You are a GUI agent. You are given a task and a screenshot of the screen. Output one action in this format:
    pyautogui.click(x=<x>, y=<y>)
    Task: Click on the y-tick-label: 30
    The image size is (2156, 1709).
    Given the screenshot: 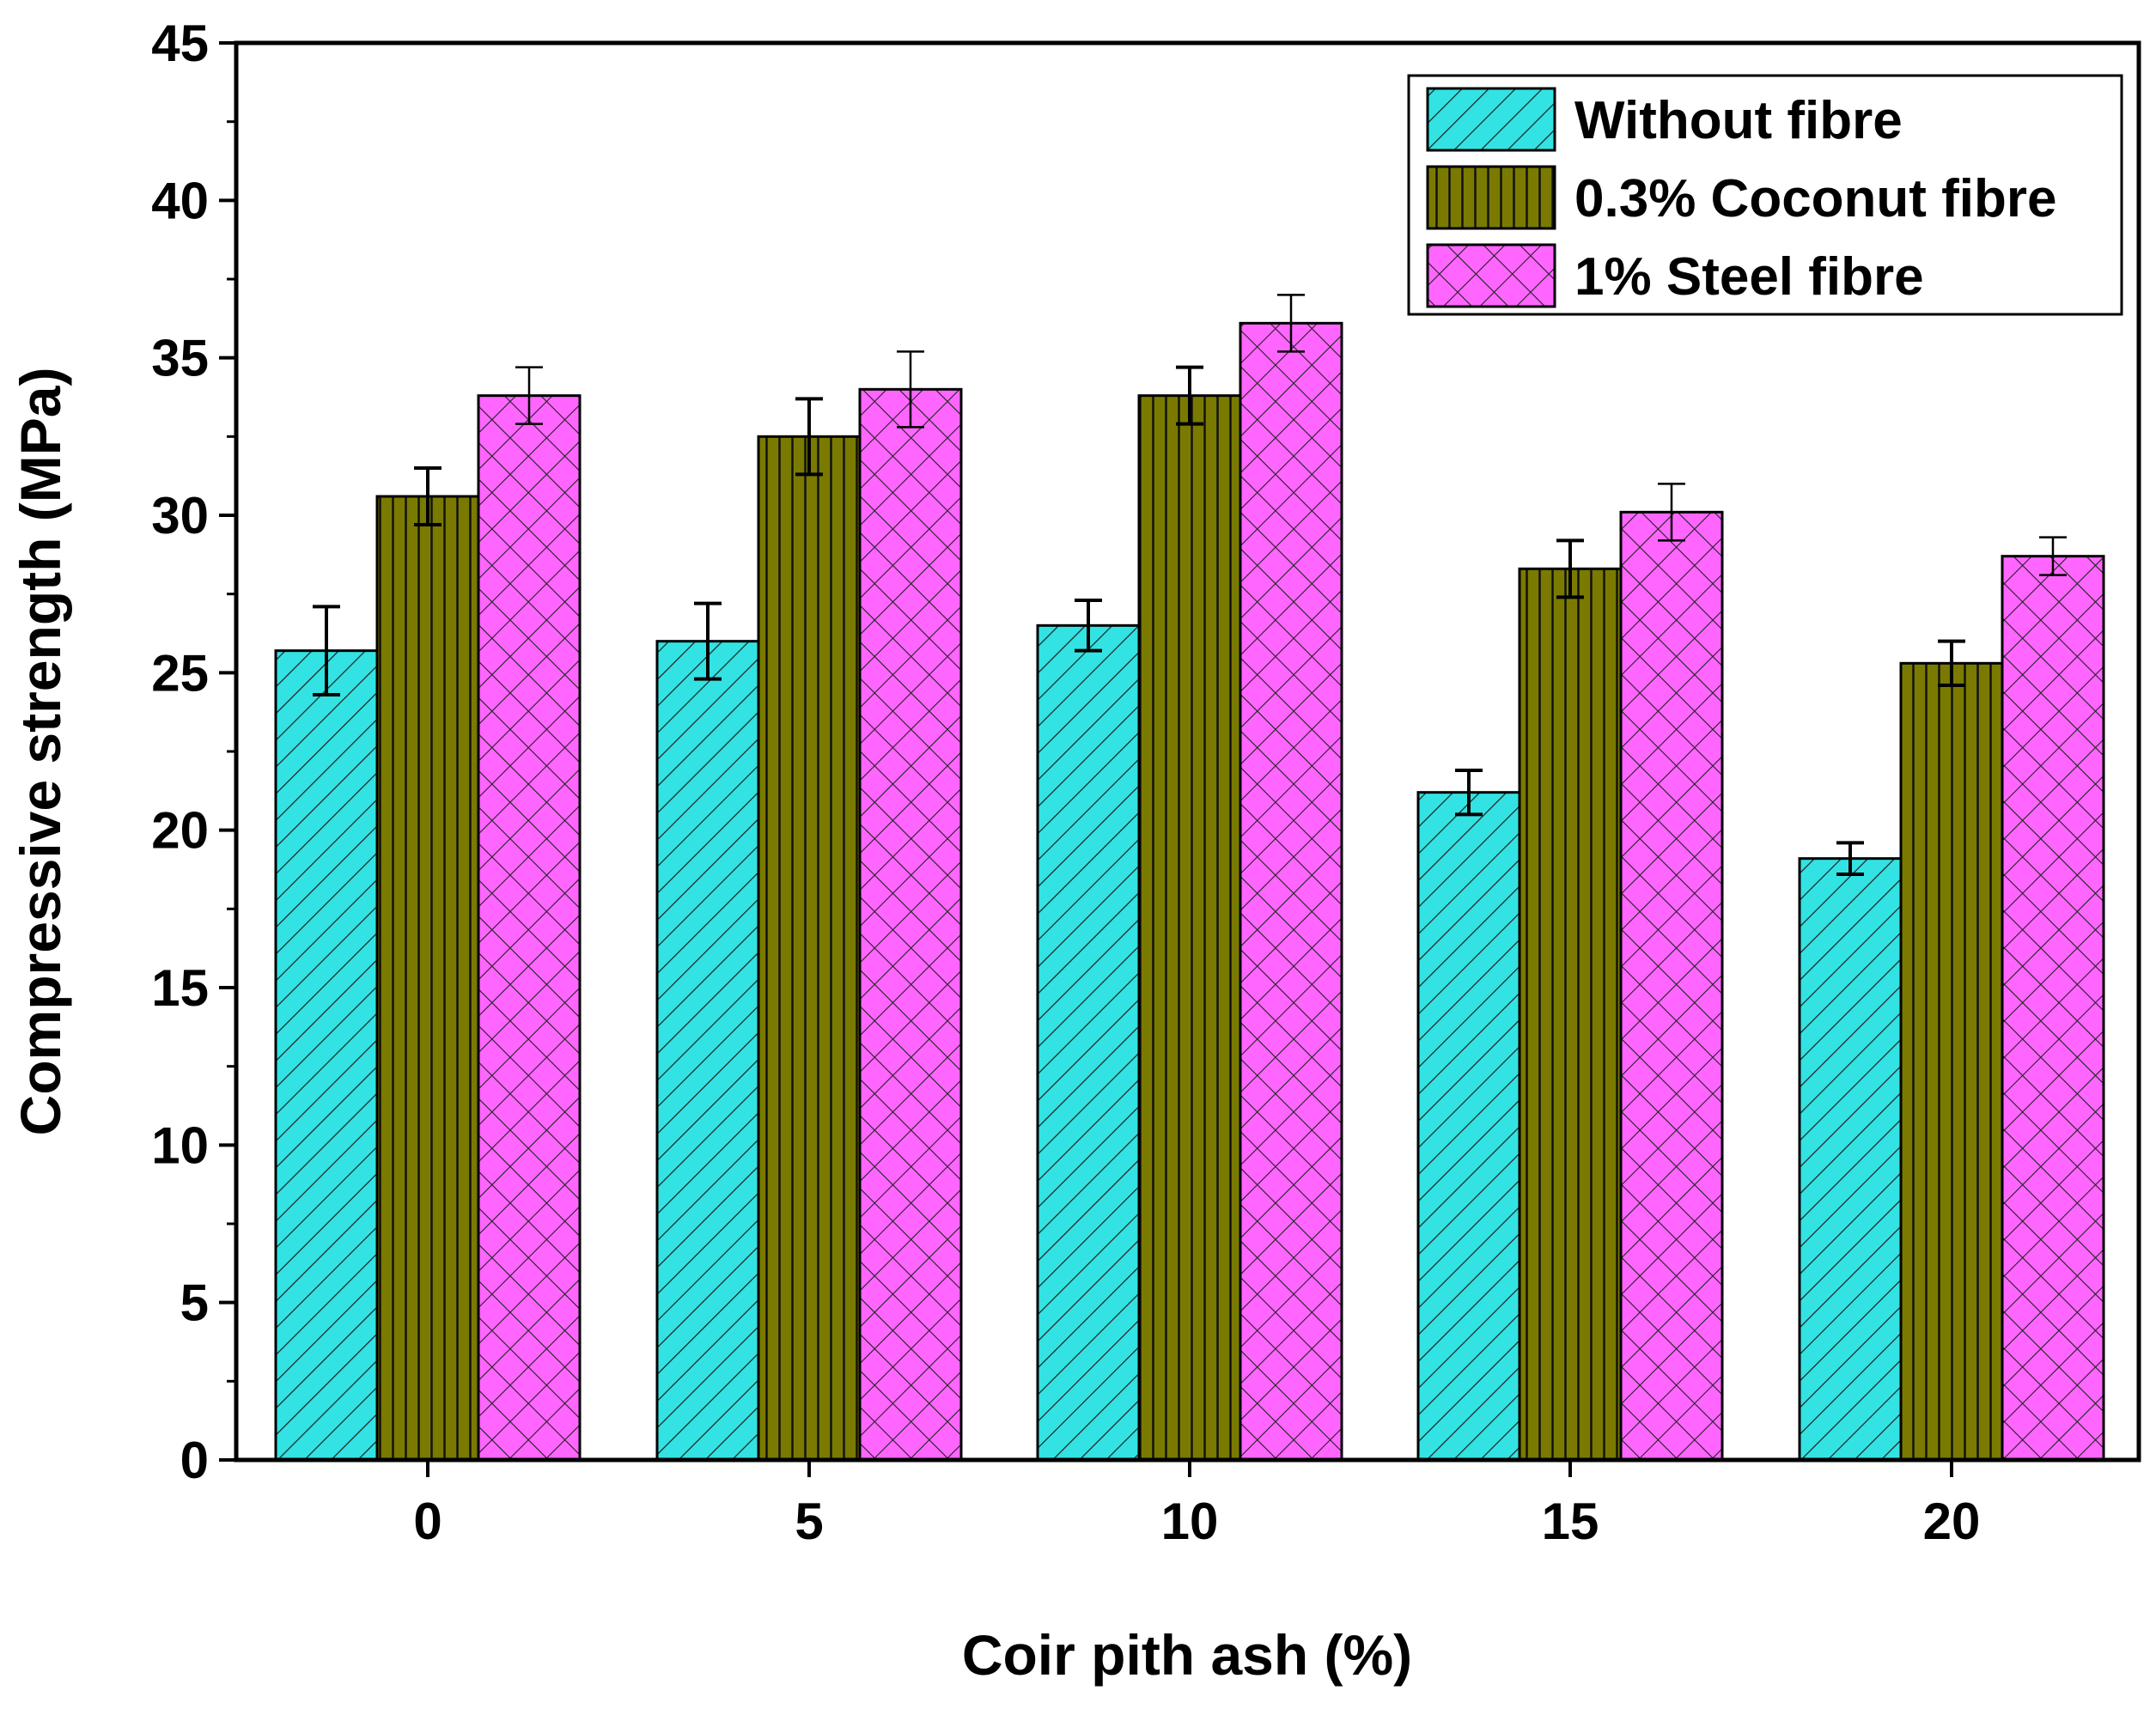 What is the action you would take?
    pyautogui.click(x=180, y=515)
    